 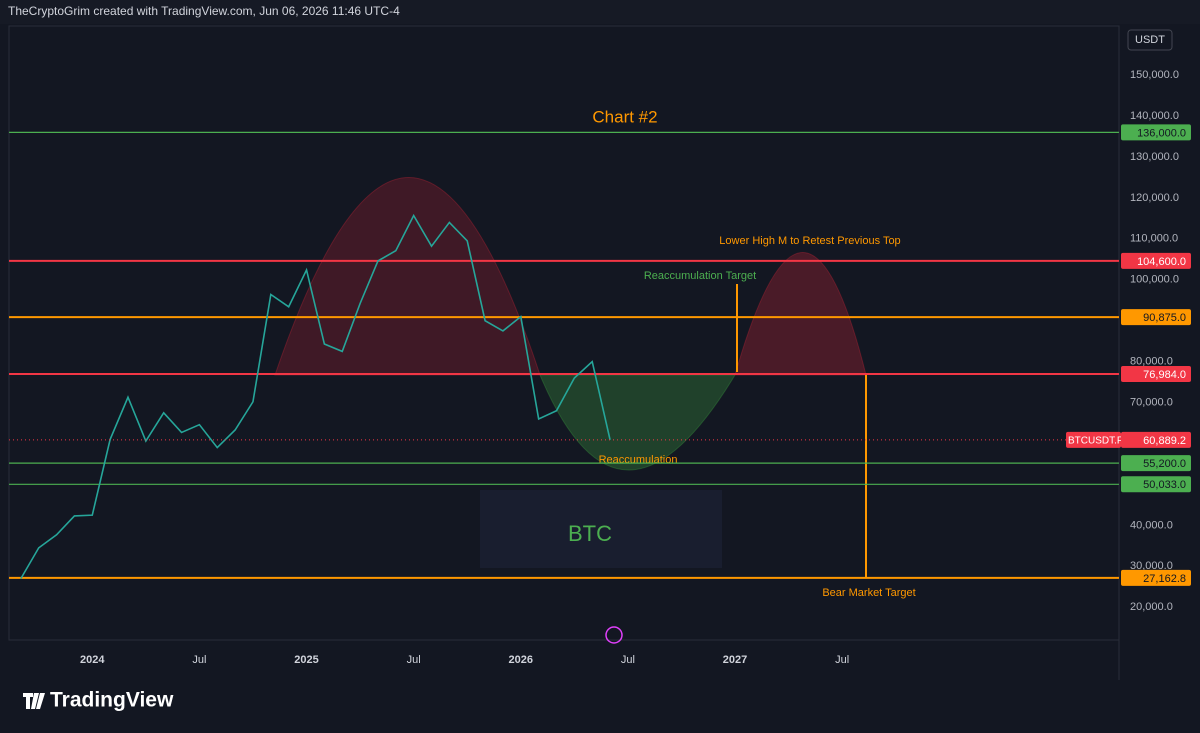 What do you see at coordinates (614, 635) in the screenshot?
I see `replay-icon` at bounding box center [614, 635].